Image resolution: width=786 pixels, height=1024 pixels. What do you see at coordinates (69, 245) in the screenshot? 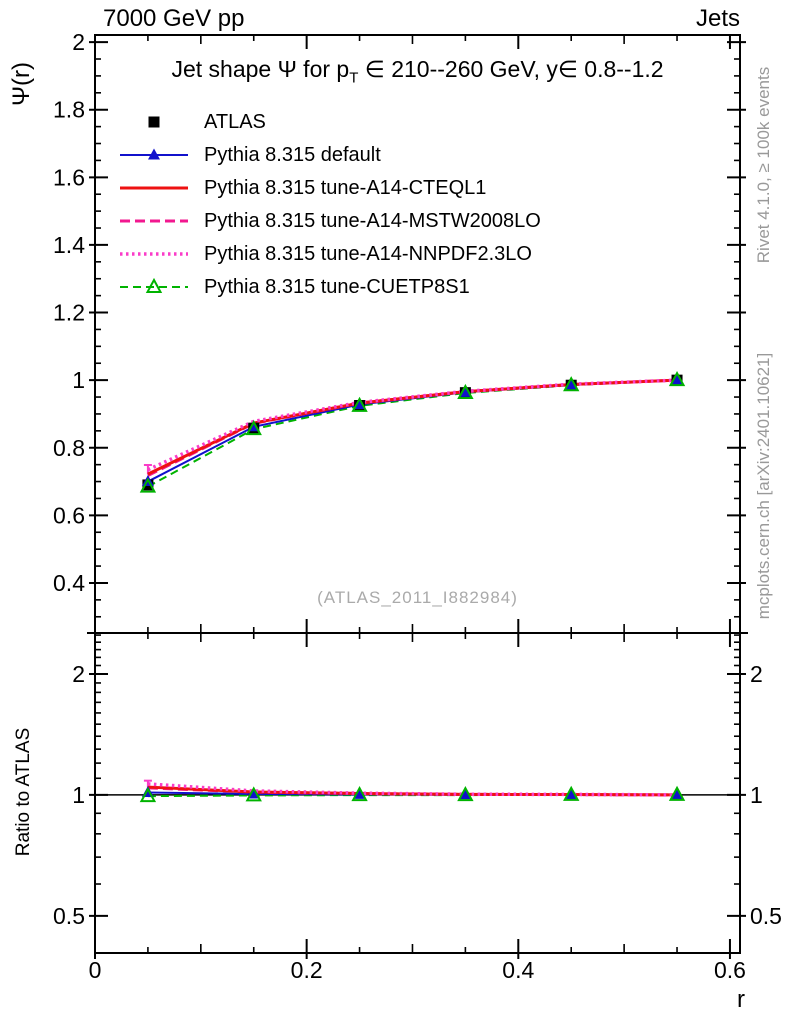
I see `main-y-tick-label: 1.4` at bounding box center [69, 245].